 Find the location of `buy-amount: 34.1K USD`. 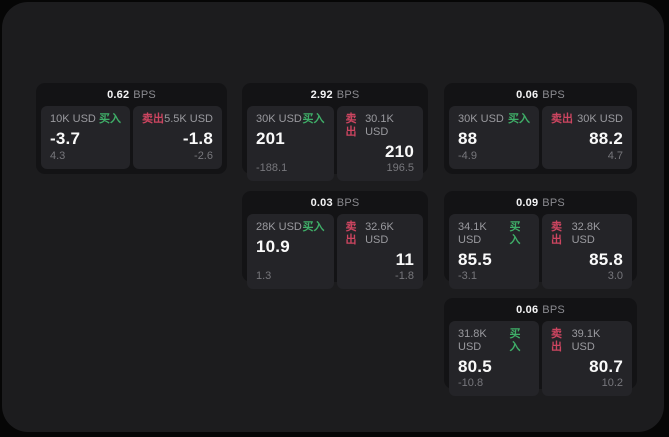

buy-amount: 34.1K USD is located at coordinates (472, 233).